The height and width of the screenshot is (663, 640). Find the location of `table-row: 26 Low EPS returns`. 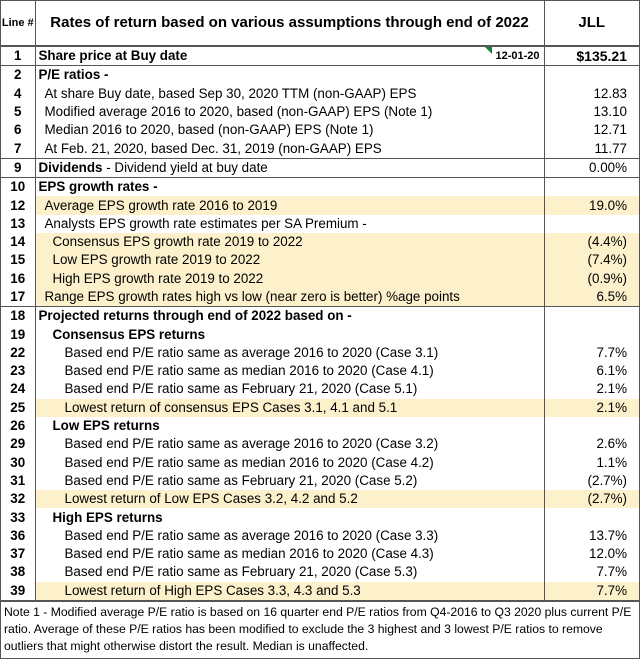

table-row: 26 Low EPS returns is located at coordinates (320, 426).